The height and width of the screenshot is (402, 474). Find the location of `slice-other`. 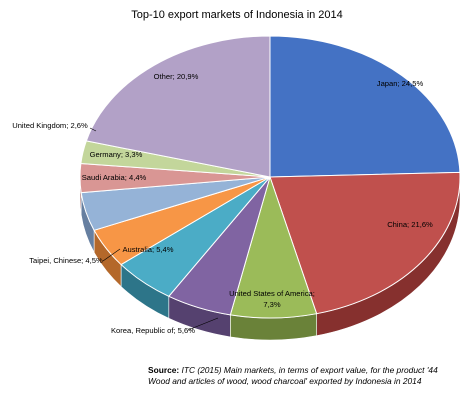

slice-other is located at coordinates (178, 106).